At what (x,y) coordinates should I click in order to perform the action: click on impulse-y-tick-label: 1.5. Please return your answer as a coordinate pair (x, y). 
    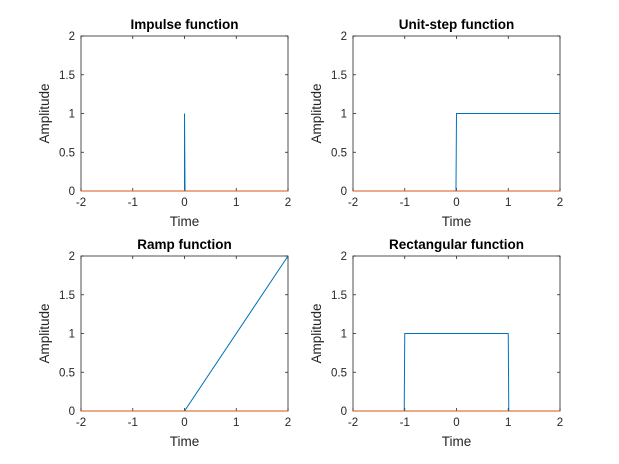
    Looking at the image, I should click on (67, 76).